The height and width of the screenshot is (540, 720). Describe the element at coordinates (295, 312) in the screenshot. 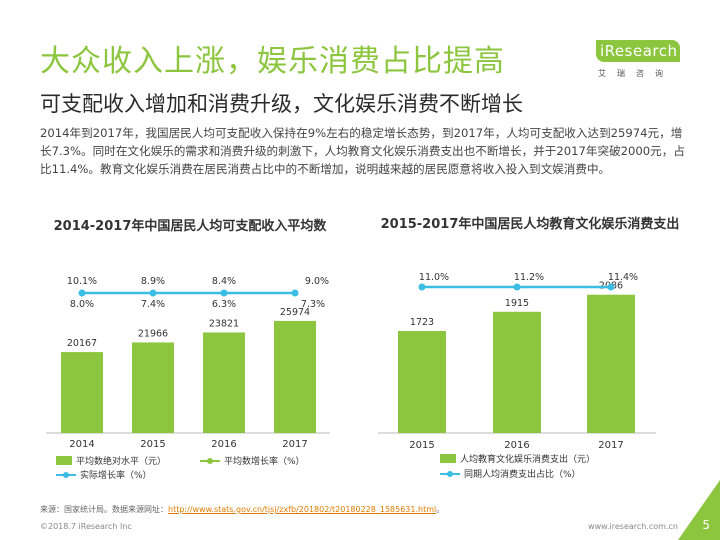

I see `chart1-bar-label: 25974` at that location.